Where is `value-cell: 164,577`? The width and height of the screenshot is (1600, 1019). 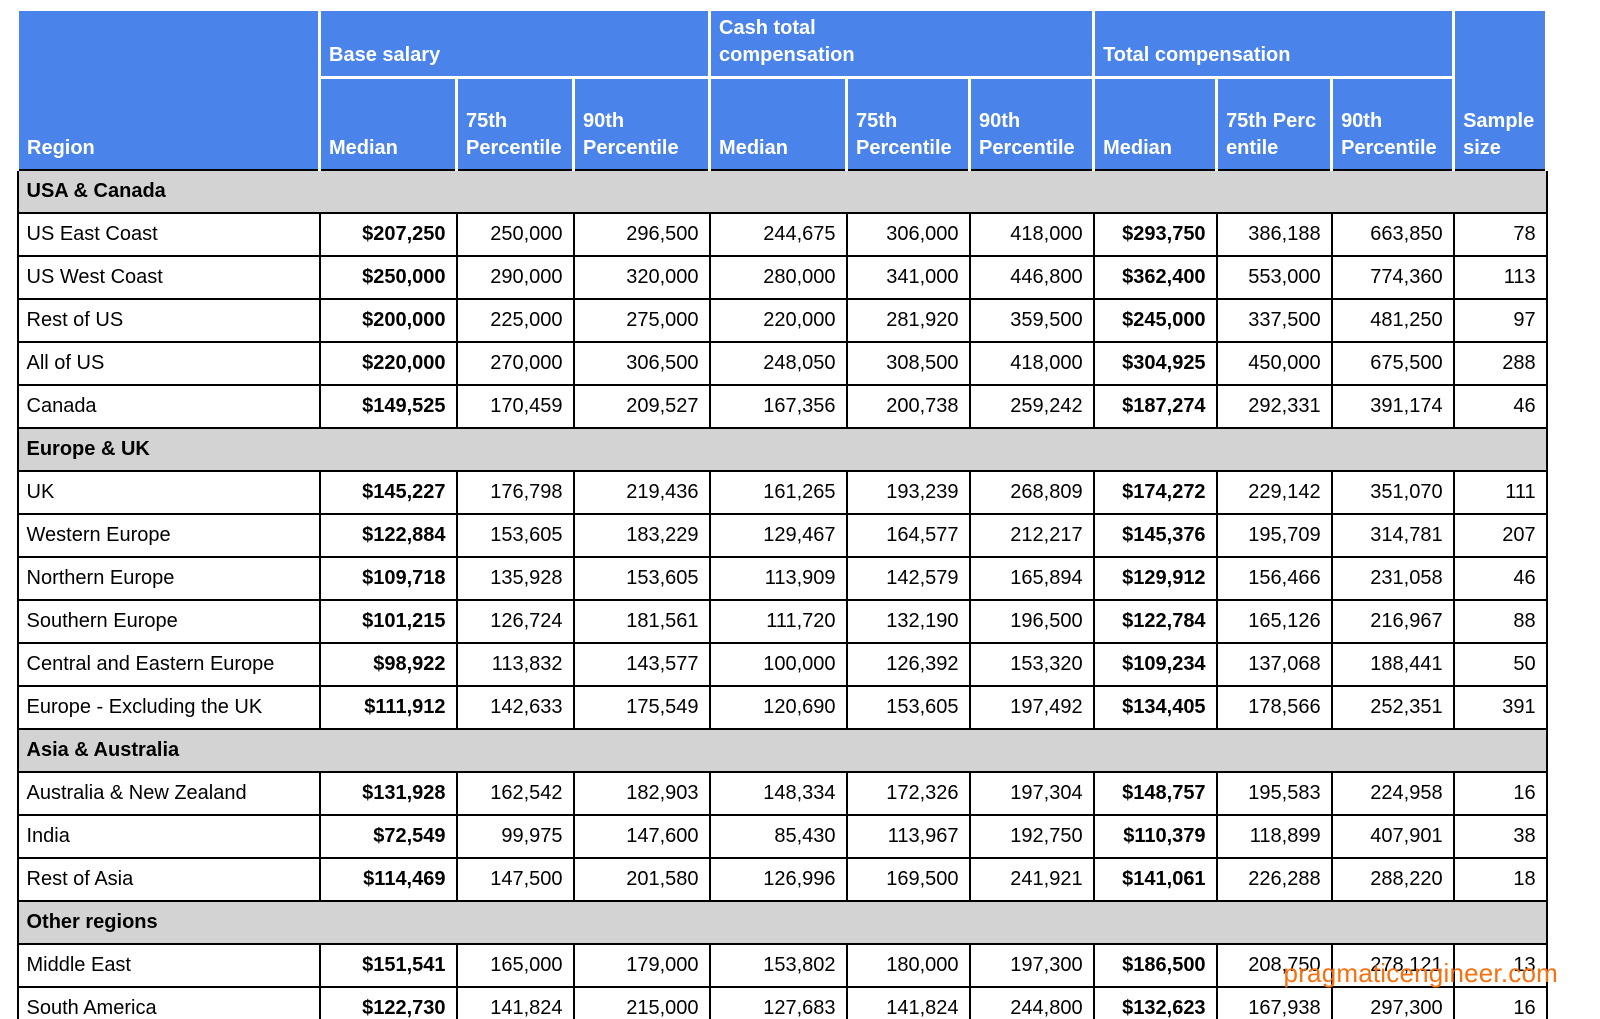 value-cell: 164,577 is located at coordinates (908, 535).